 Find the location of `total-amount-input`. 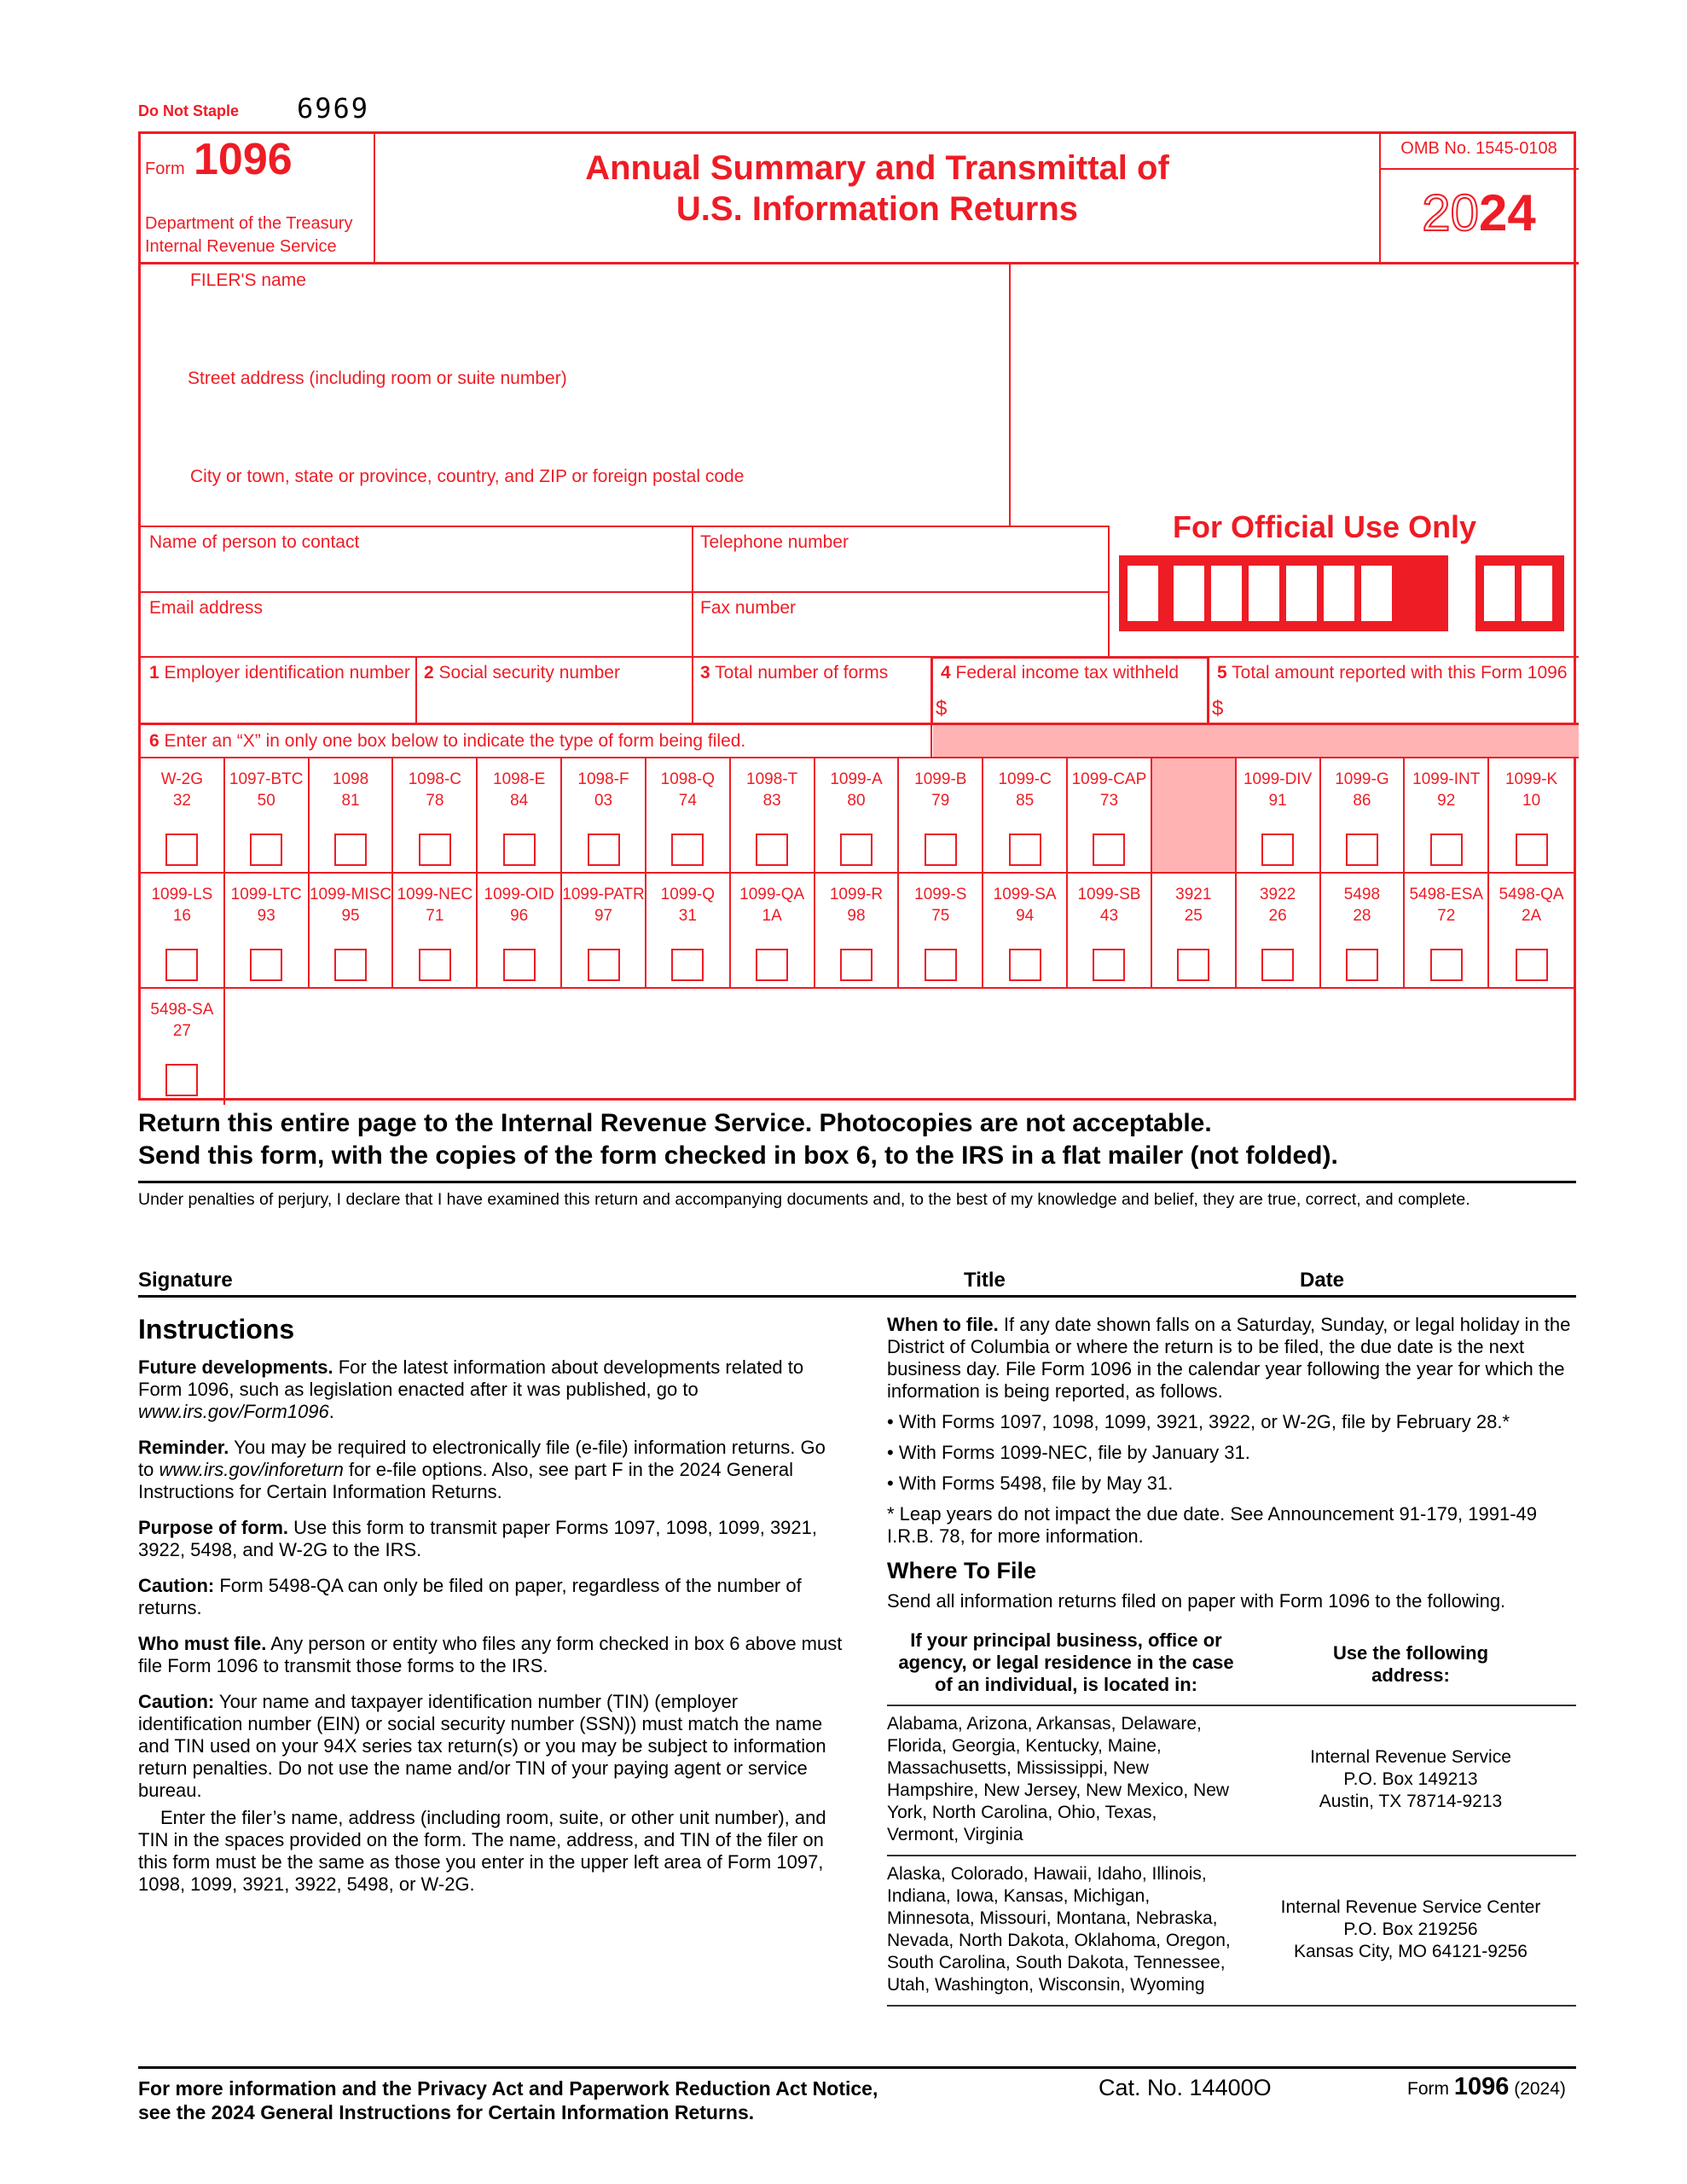

total-amount-input is located at coordinates (1403, 703).